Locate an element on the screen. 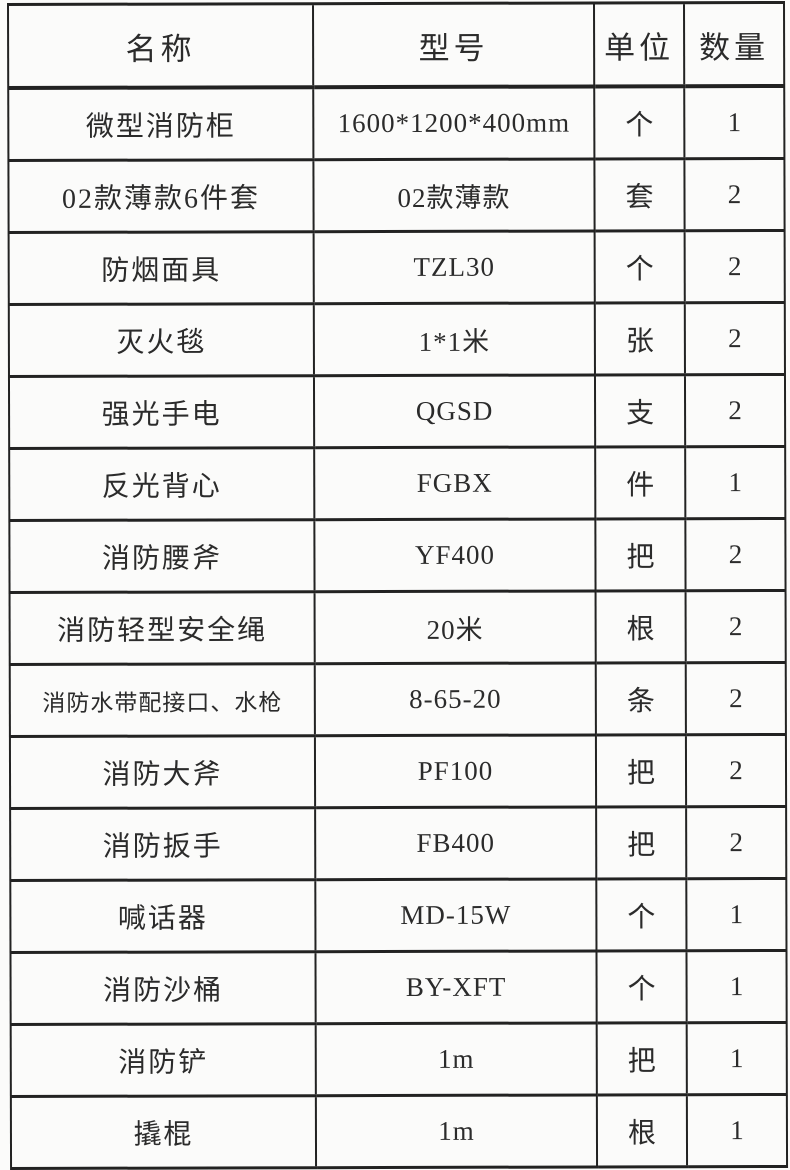 The image size is (790, 1170). table-row: 反光背心 FGBX 件 1 is located at coordinates (397, 483).